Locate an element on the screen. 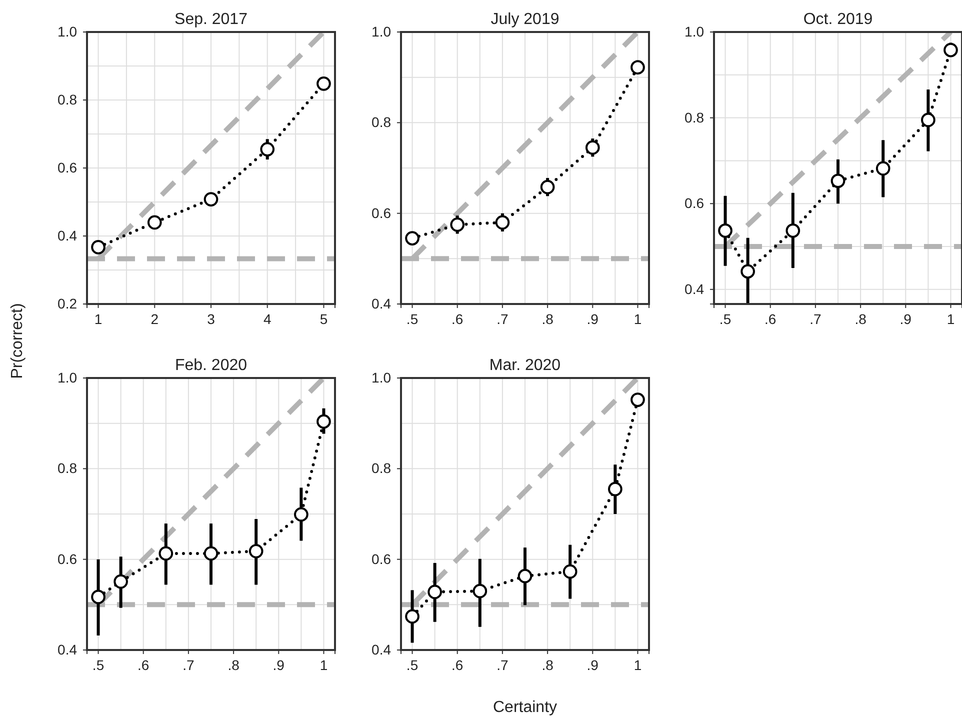  y-tick-label: 0.2 is located at coordinates (68, 303).